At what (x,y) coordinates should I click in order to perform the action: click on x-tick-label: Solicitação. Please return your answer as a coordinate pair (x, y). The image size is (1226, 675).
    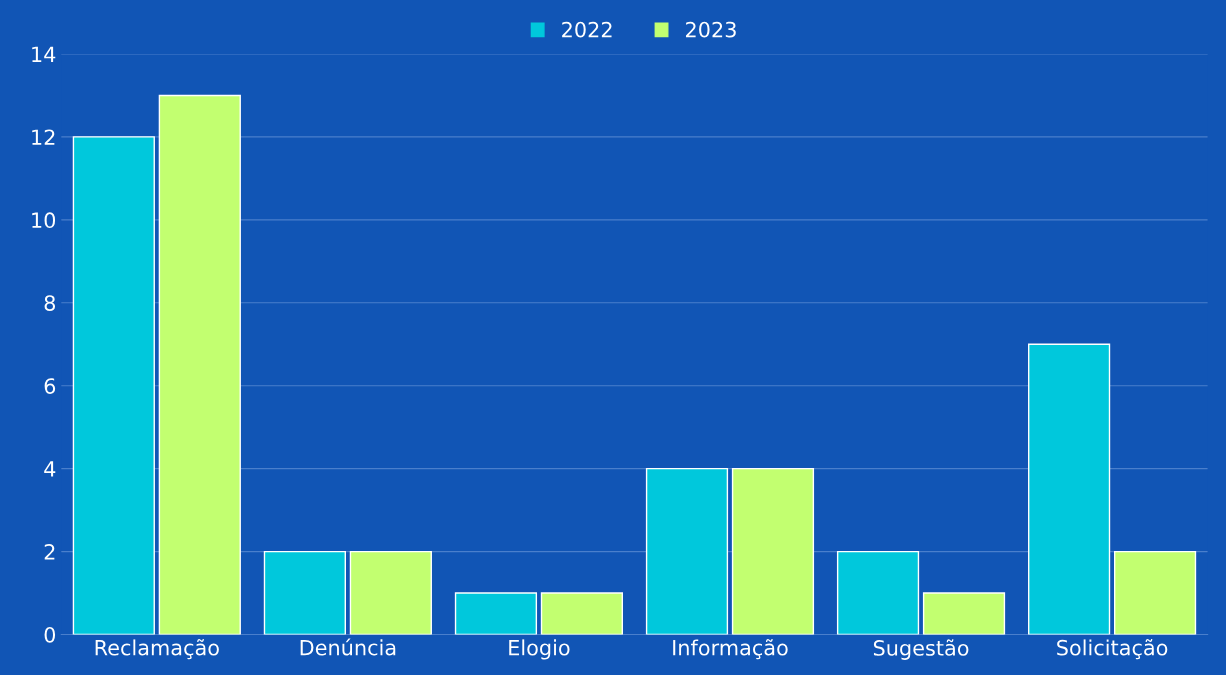
    Looking at the image, I should click on (1112, 649).